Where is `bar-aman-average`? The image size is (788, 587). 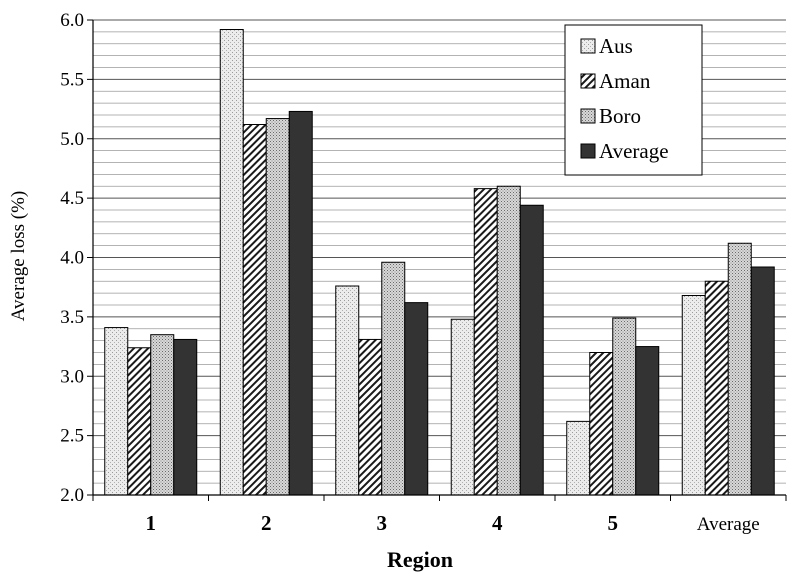 bar-aman-average is located at coordinates (716, 388).